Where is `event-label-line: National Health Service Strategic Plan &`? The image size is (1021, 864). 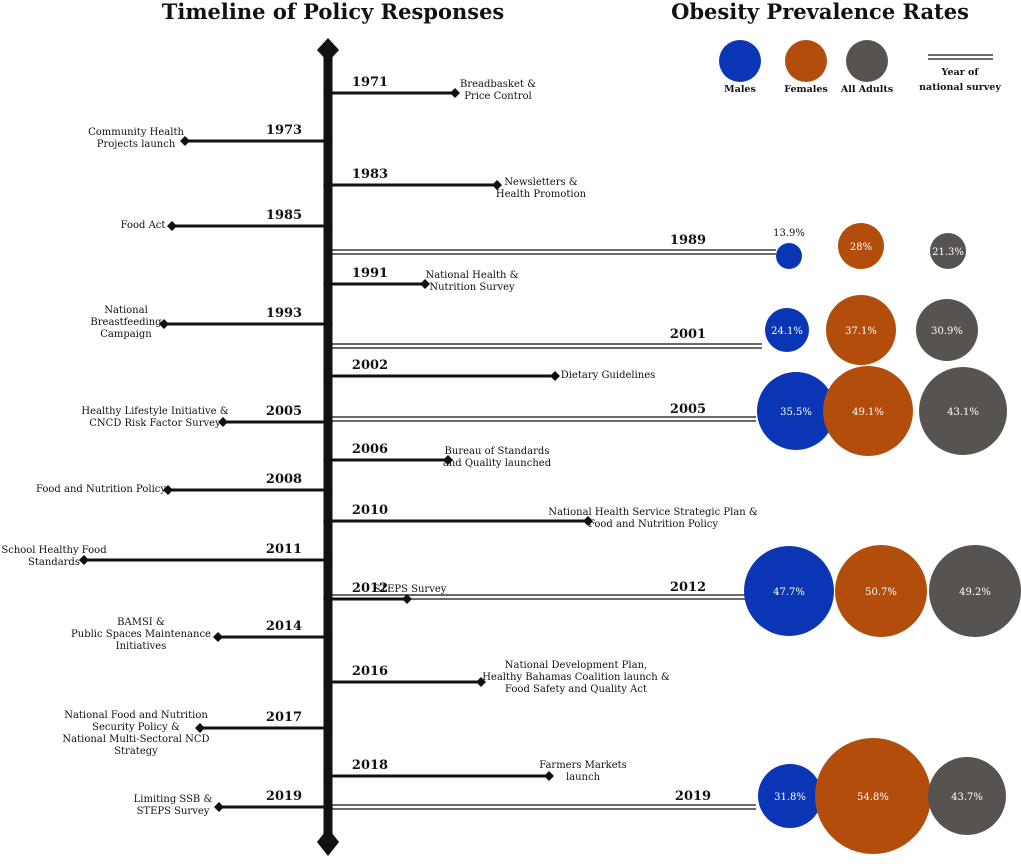
event-label-line: National Health Service Strategic Plan & is located at coordinates (653, 512).